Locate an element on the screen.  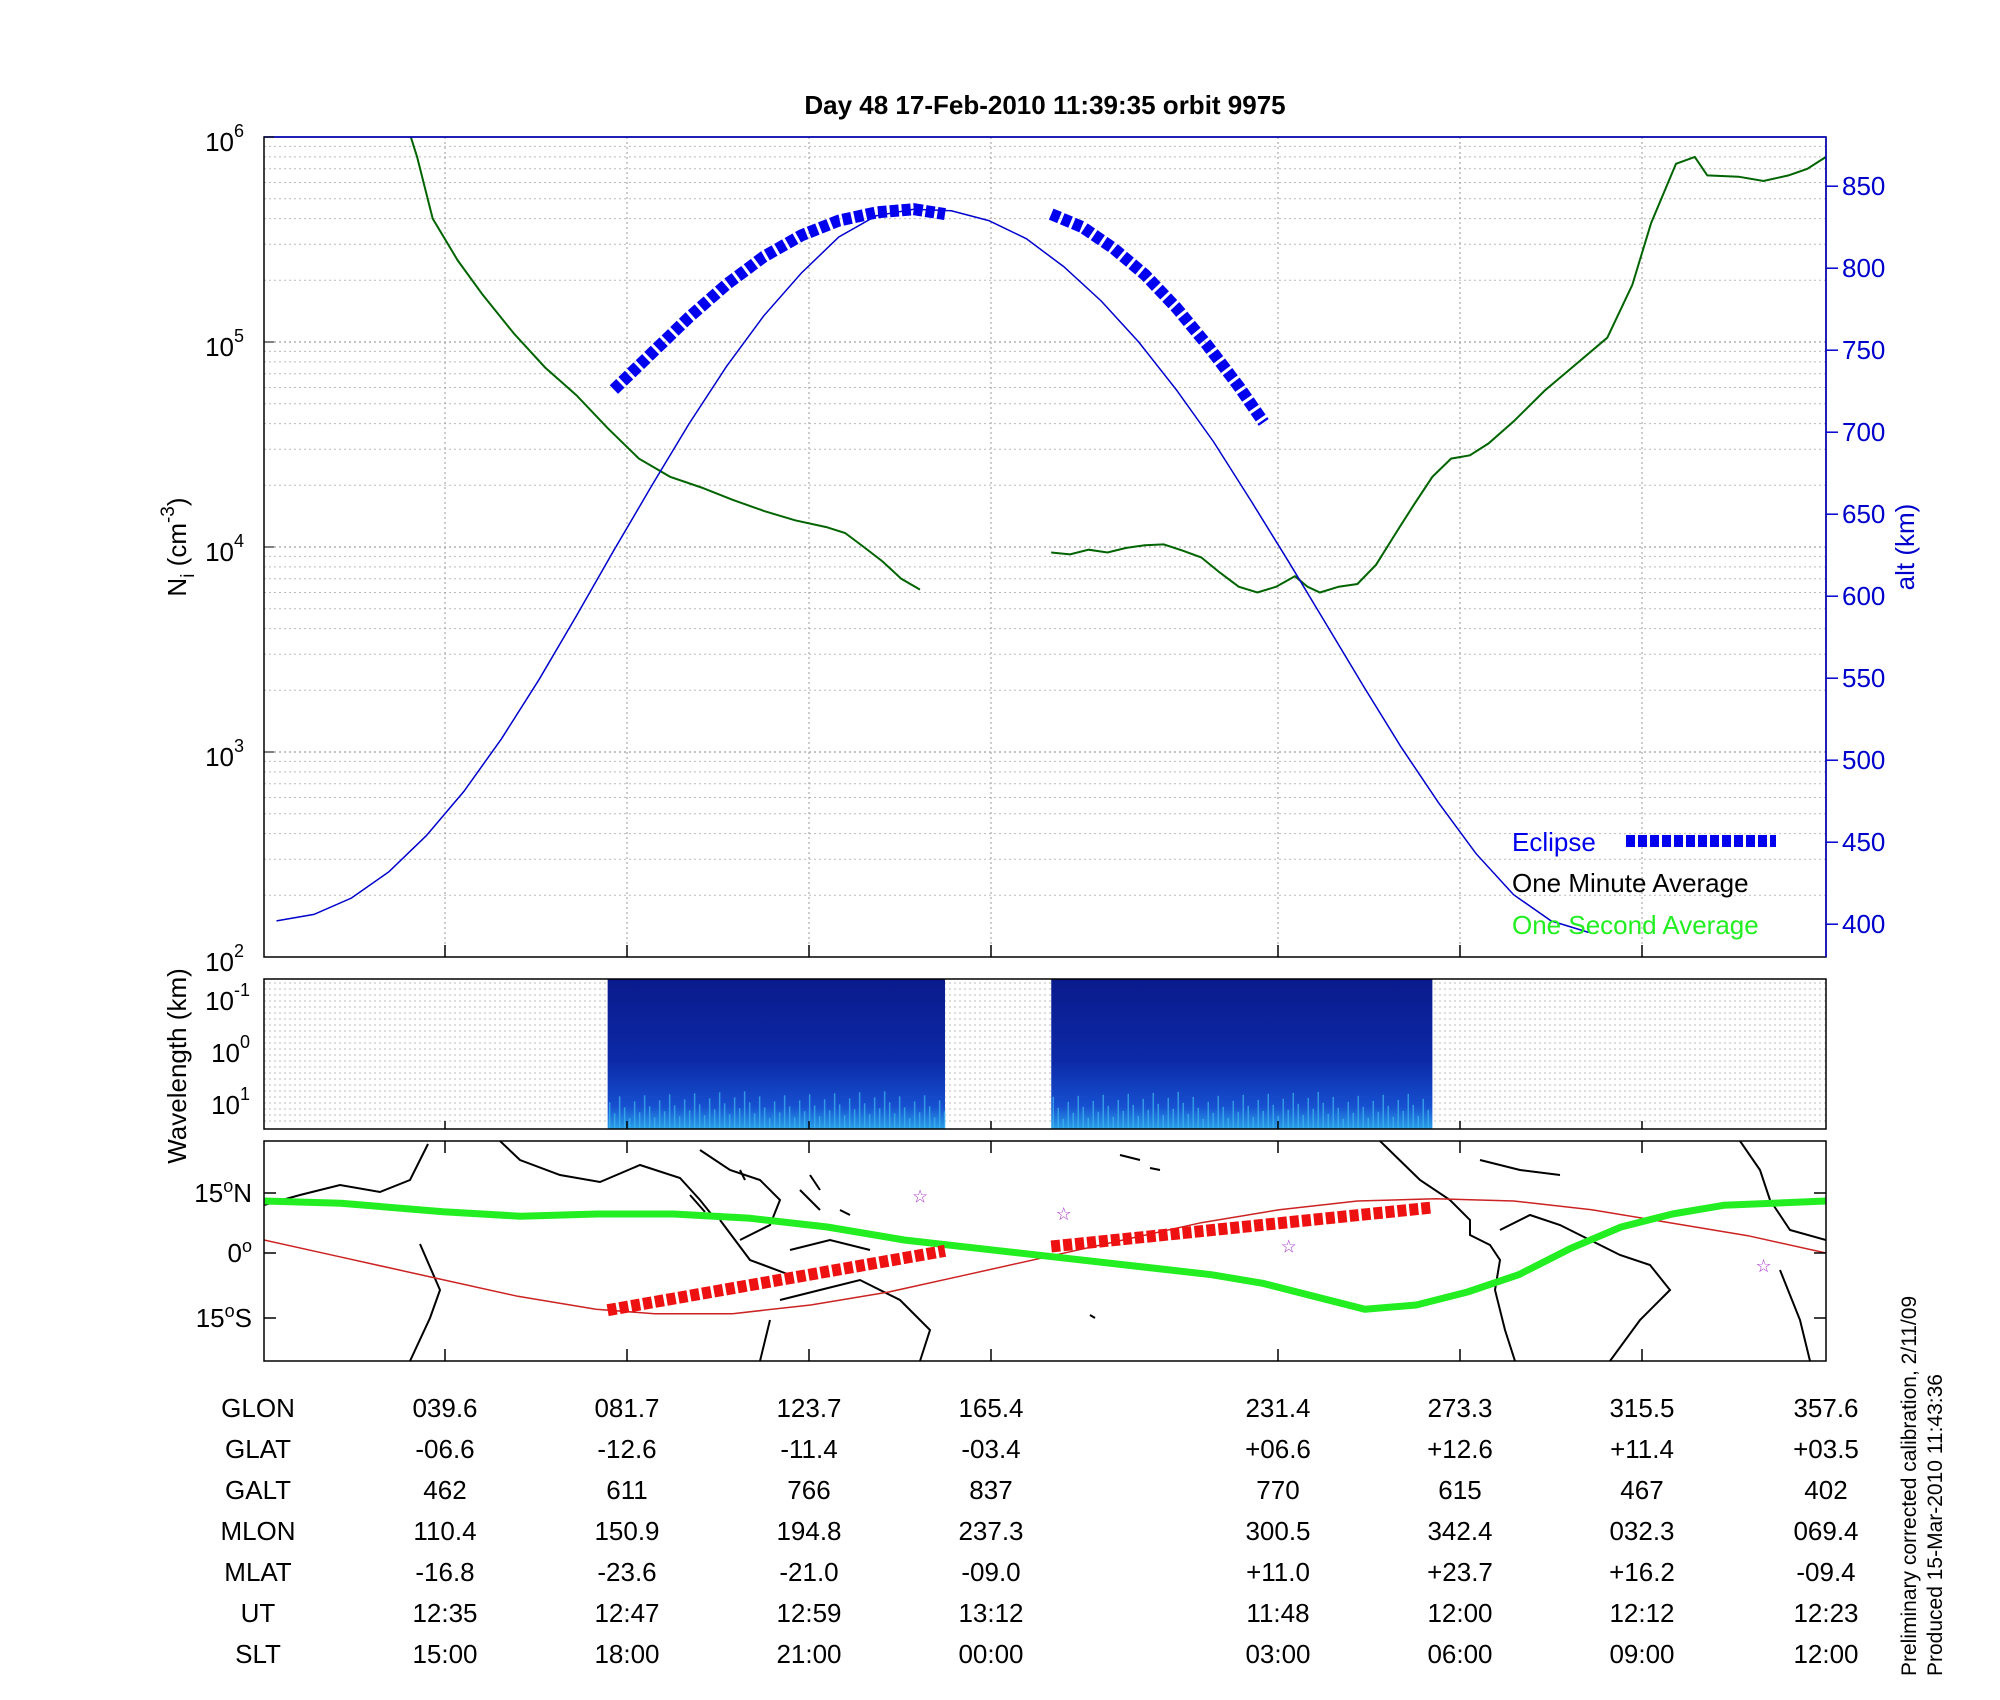
spec-ytick-exp: 1 is located at coordinates (245, 1094).